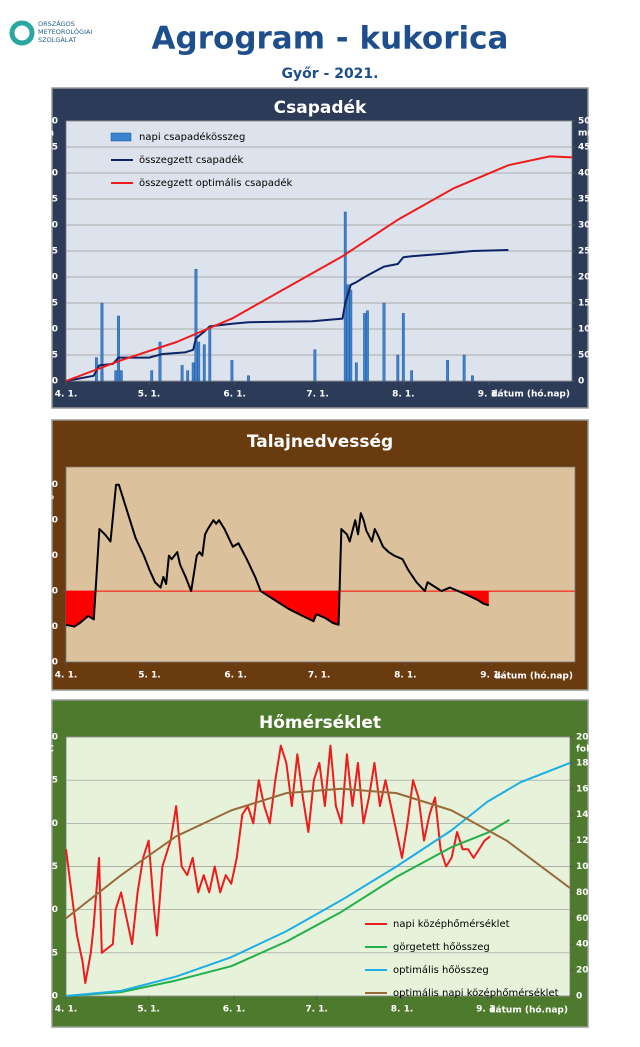 The image size is (640, 1047). What do you see at coordinates (587, 304) in the screenshot?
I see `y2-tick-label: 150` at bounding box center [587, 304].